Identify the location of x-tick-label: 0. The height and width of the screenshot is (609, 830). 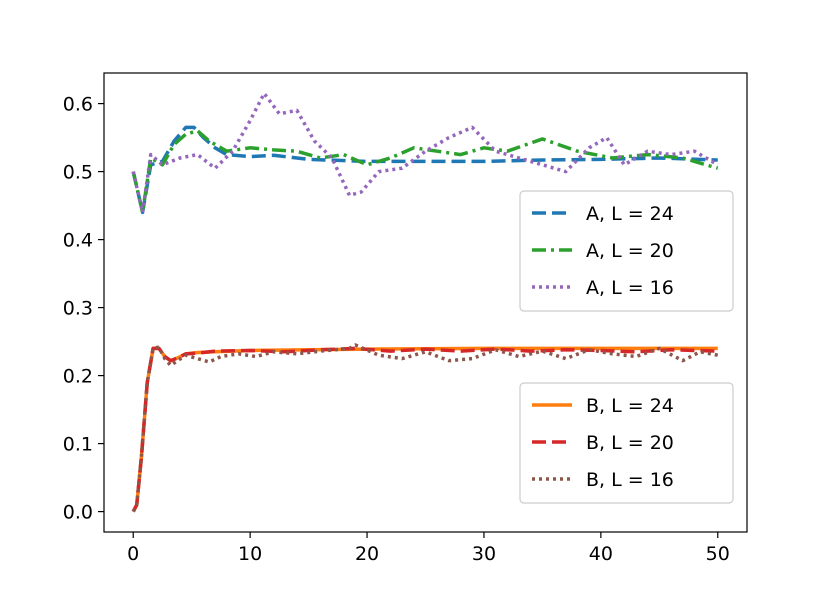
(133, 554).